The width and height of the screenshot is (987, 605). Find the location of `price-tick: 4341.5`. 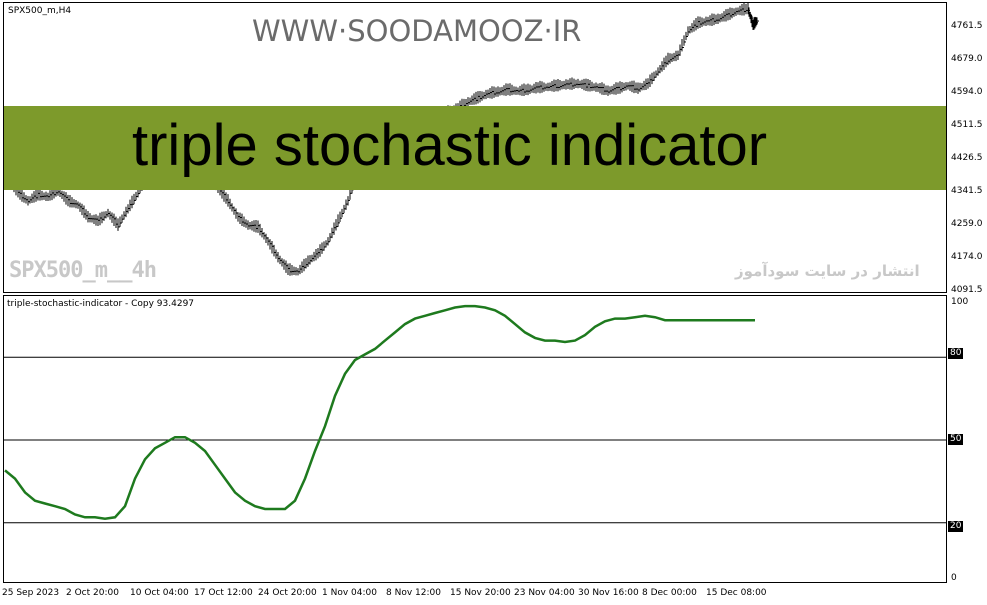

price-tick: 4341.5 is located at coordinates (967, 191).